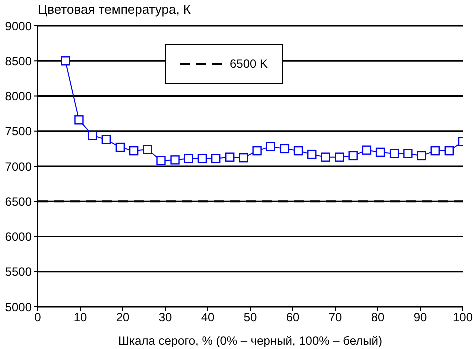 Image resolution: width=473 pixels, height=349 pixels. What do you see at coordinates (251, 317) in the screenshot?
I see `x-tick-label: 50` at bounding box center [251, 317].